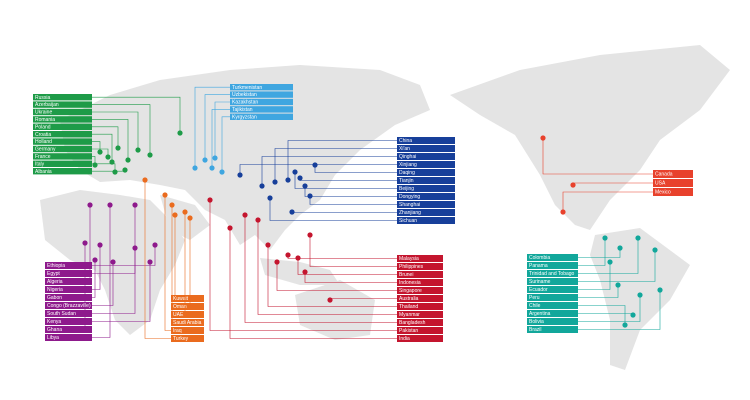 This screenshot has width=750, height=400. What do you see at coordinates (407, 157) in the screenshot?
I see `label-text: Qinghai` at bounding box center [407, 157].